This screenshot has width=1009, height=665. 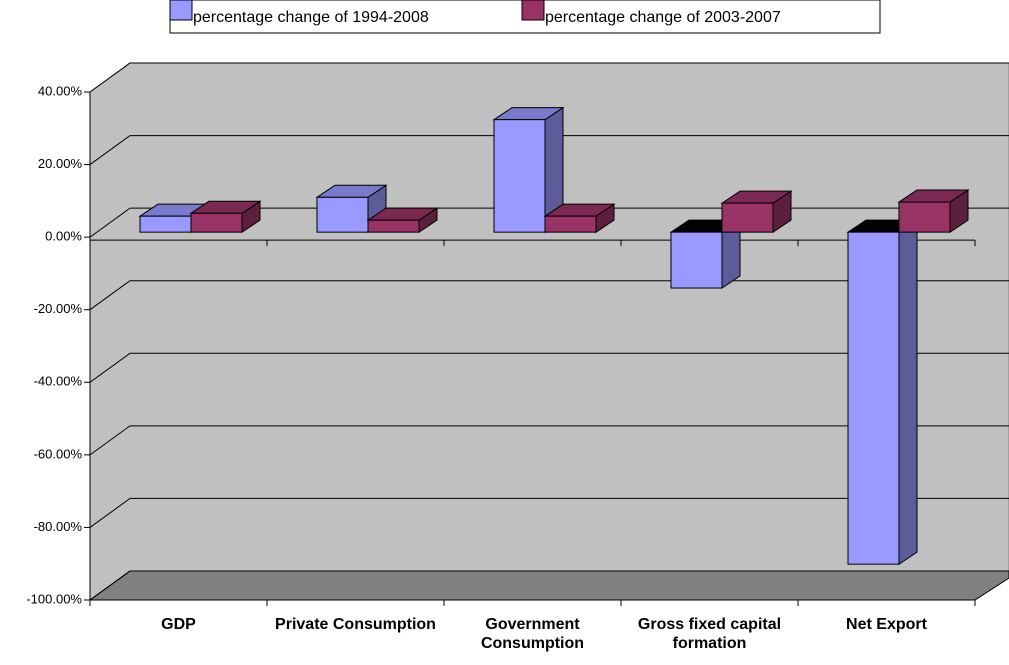 I want to click on x-tick-label: Gross fixed capital formation, so click(x=709, y=634).